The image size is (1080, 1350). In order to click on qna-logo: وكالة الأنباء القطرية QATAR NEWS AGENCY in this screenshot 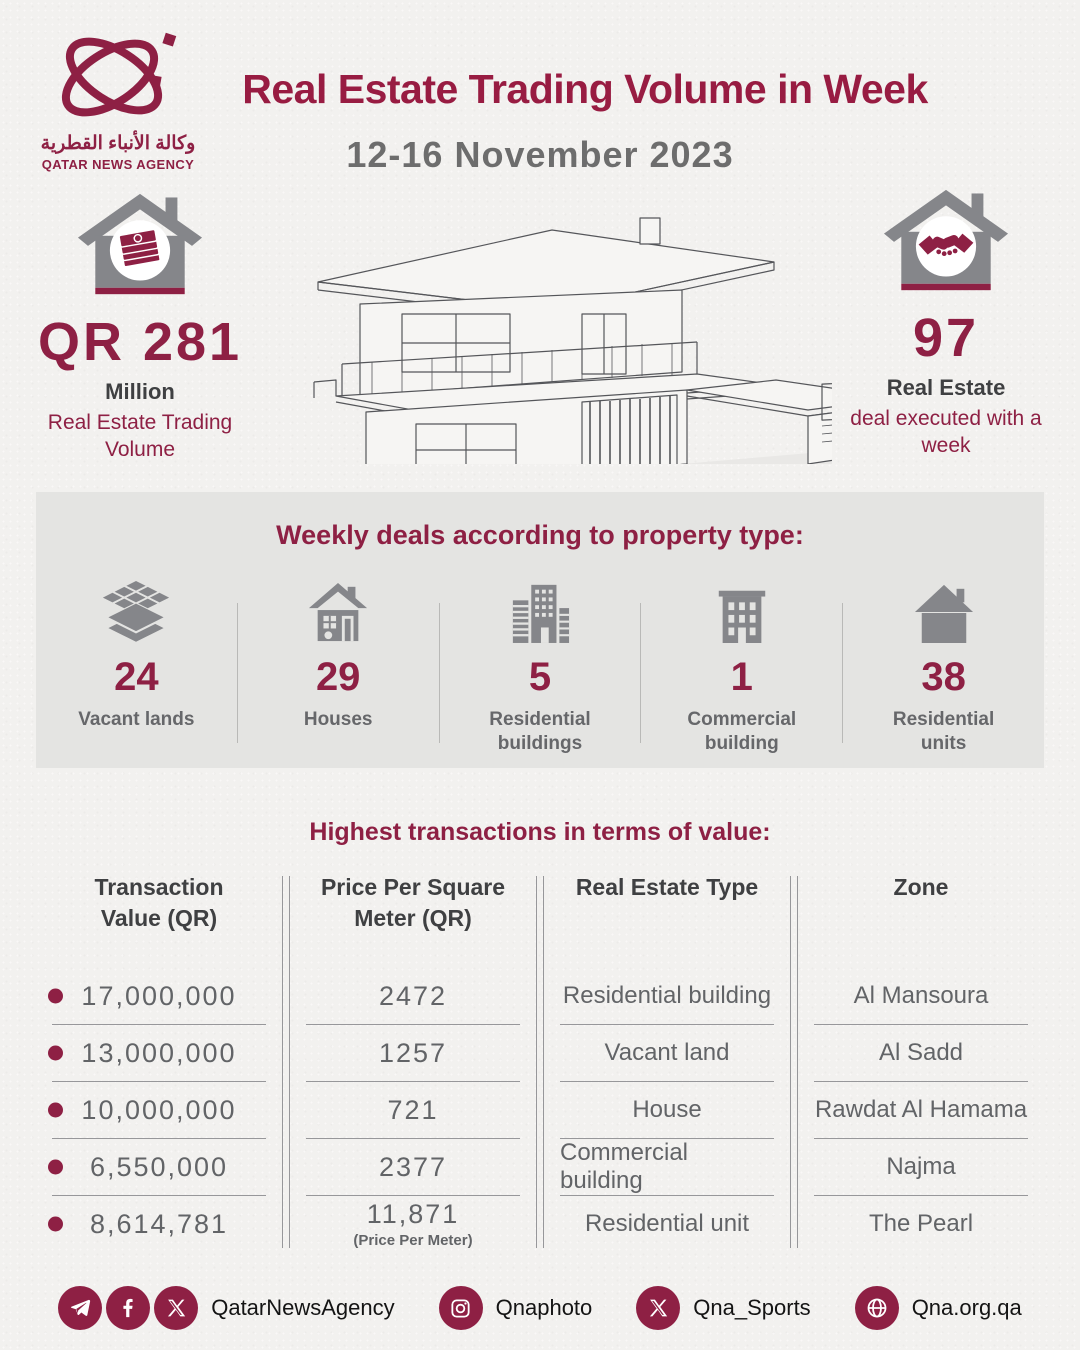, I will do `click(118, 101)`.